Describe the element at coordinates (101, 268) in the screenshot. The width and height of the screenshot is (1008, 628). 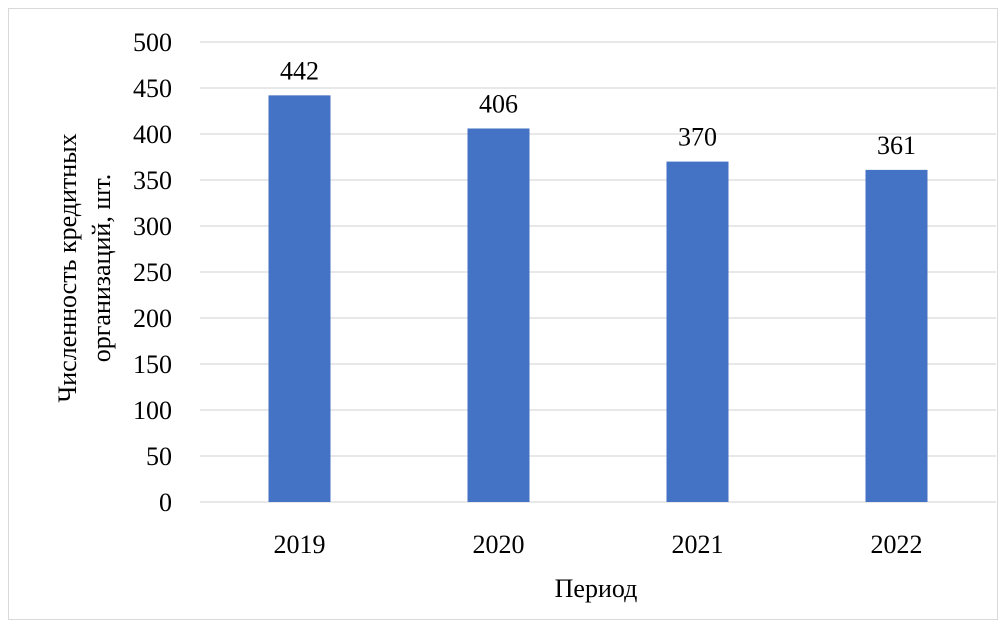
I see `y-axis-title-line-2: организаций, шт.` at that location.